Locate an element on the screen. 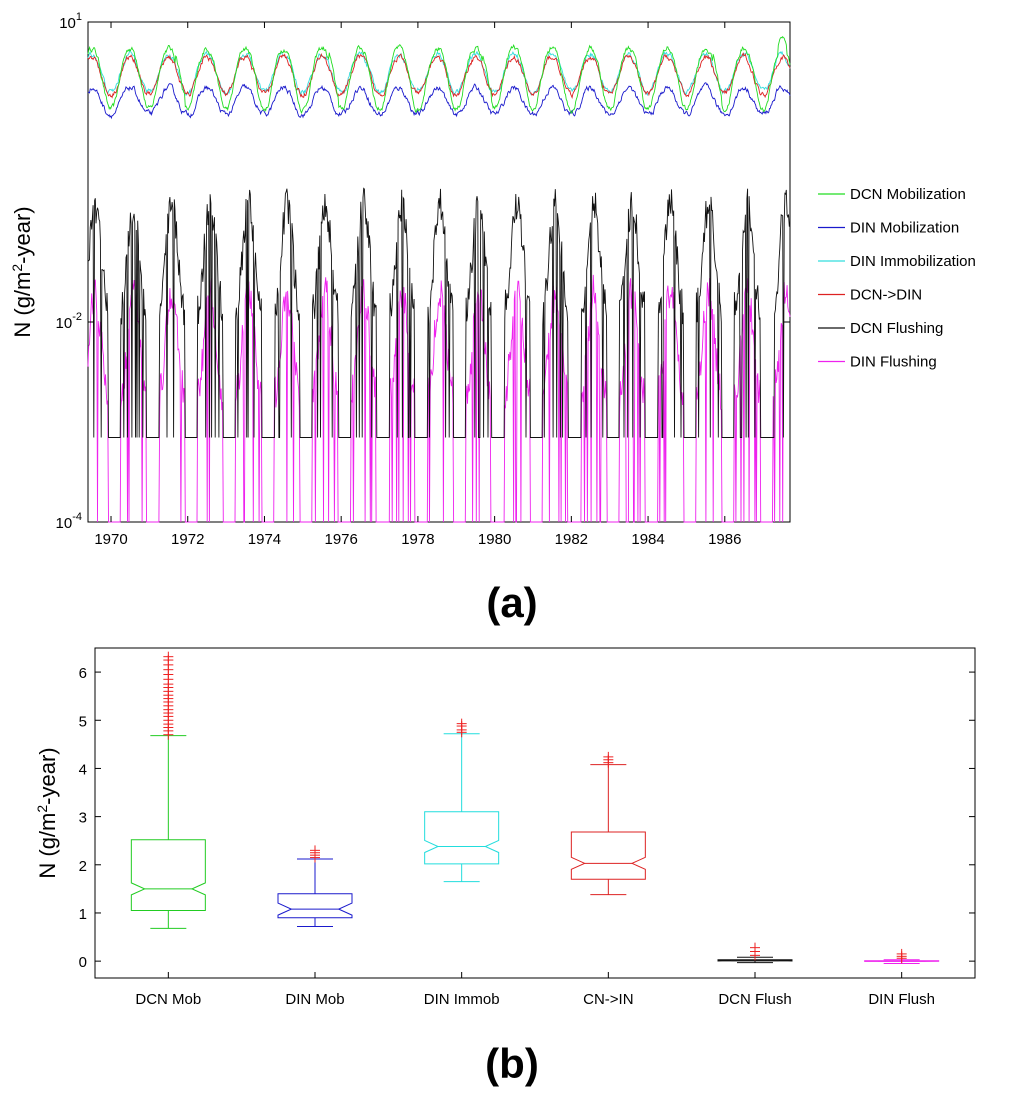  box-plot-y-axis-label: N (g/m2-year) is located at coordinates (47, 812).